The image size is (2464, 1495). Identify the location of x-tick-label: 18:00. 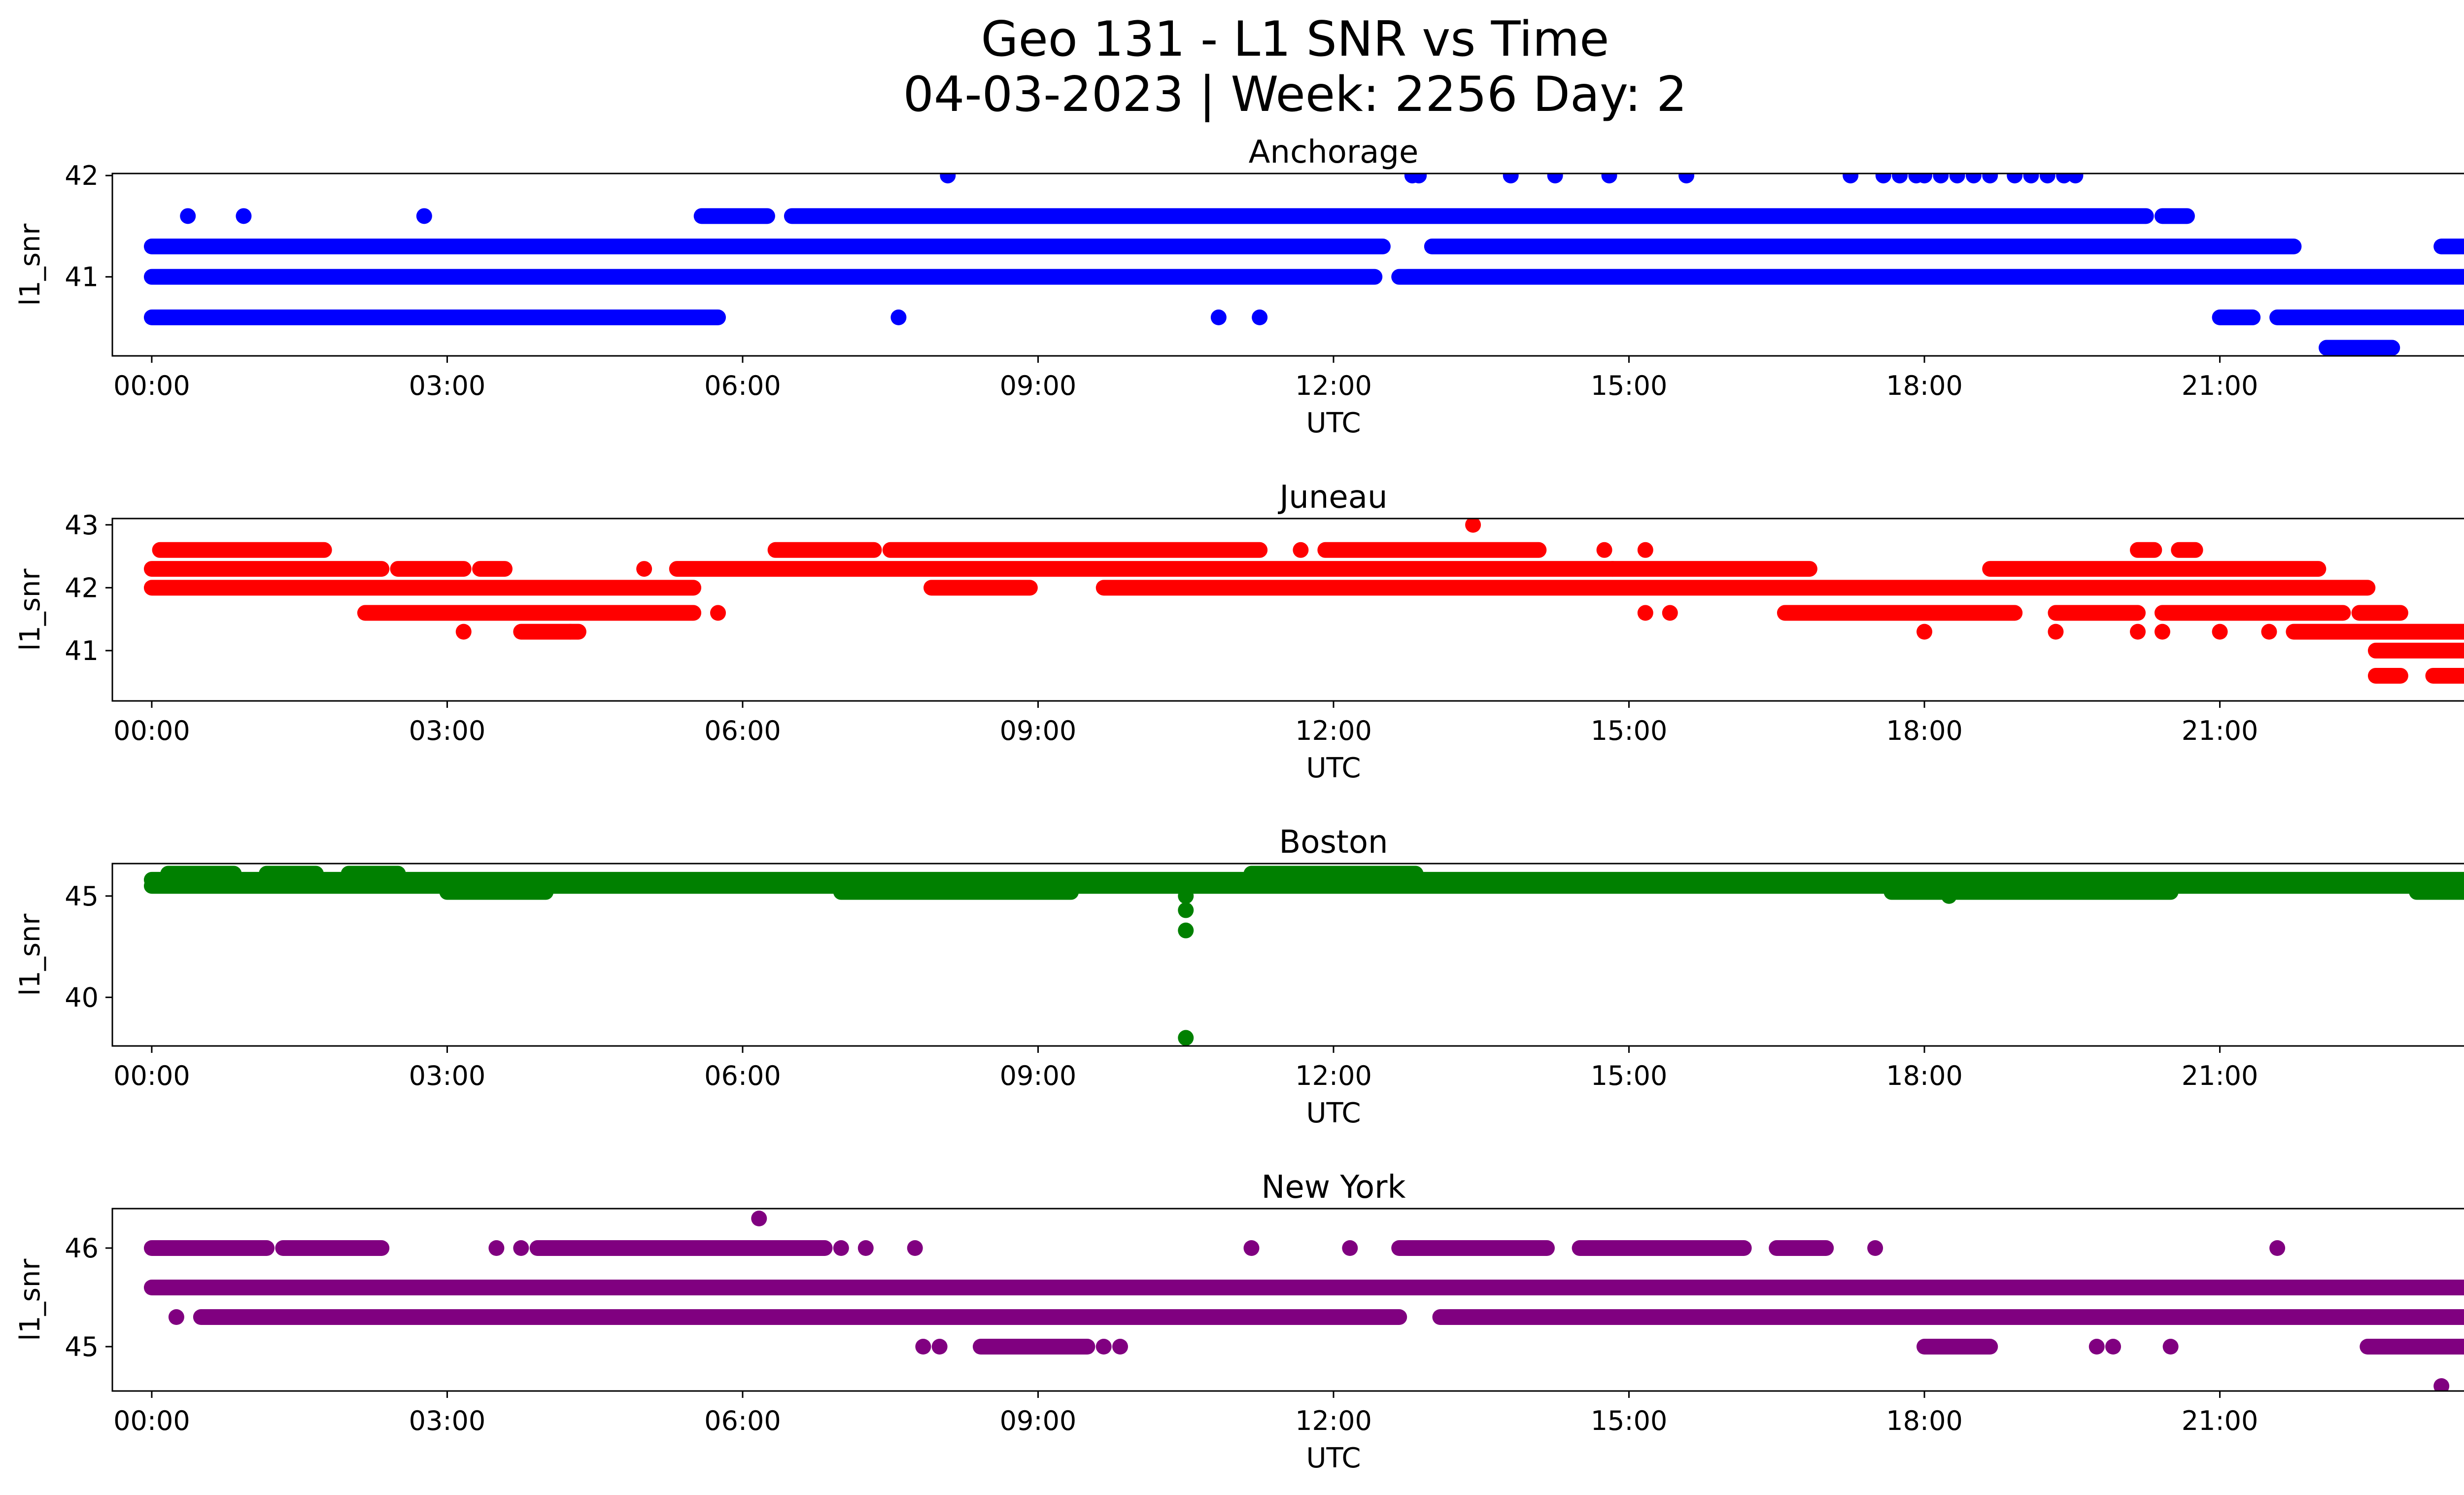
(1924, 730).